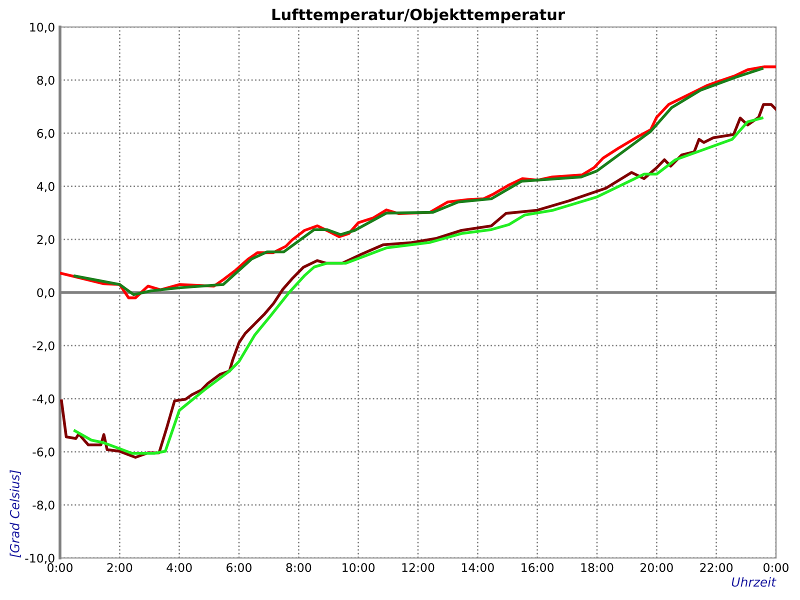 Image resolution: width=800 pixels, height=600 pixels. I want to click on chart-title: Lufttemperatur/Objekttemperatur, so click(418, 16).